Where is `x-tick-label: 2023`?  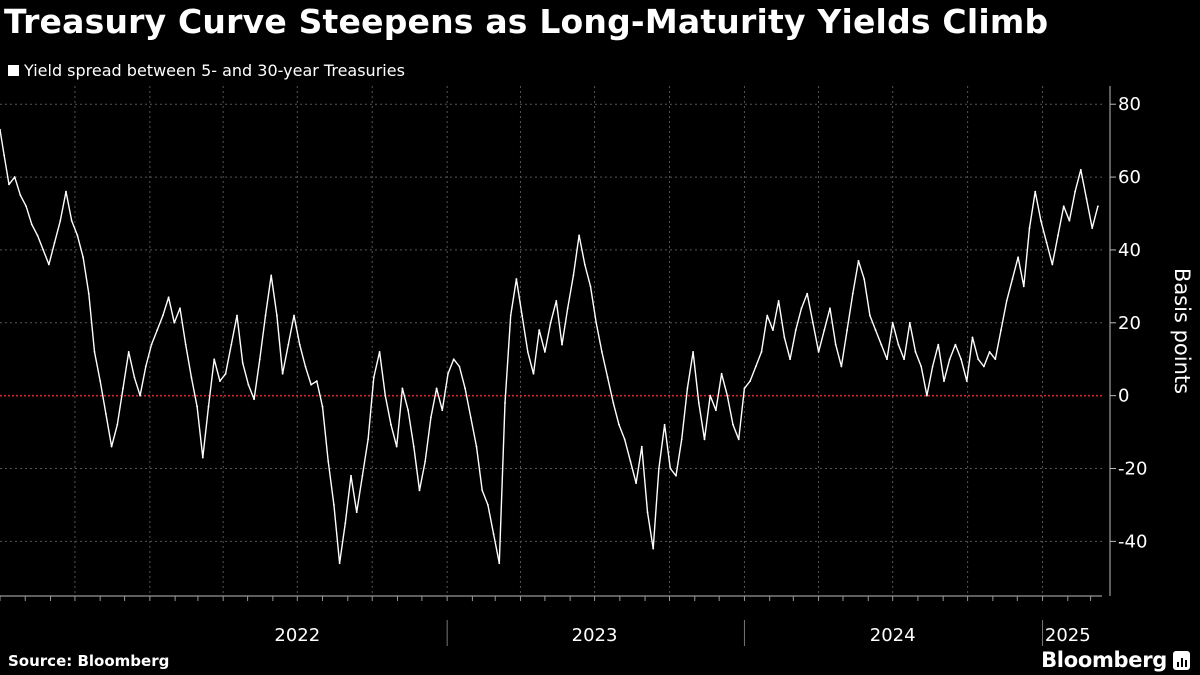 x-tick-label: 2023 is located at coordinates (595, 635).